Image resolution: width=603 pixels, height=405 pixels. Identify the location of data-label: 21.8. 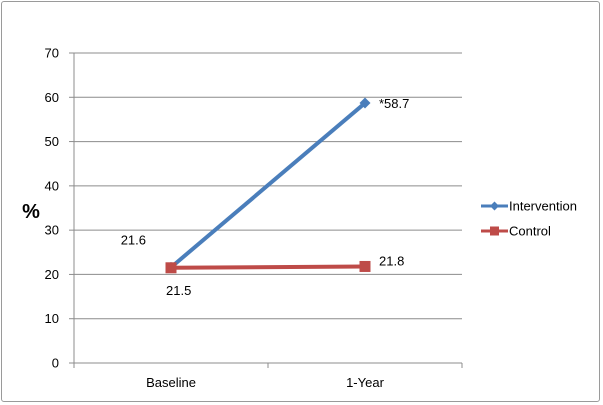
(391, 260).